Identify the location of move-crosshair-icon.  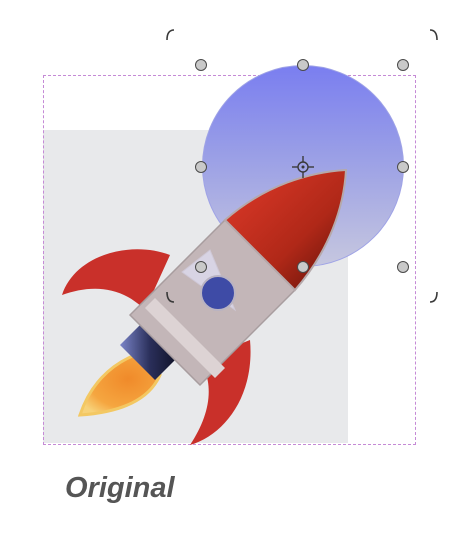
(303, 167).